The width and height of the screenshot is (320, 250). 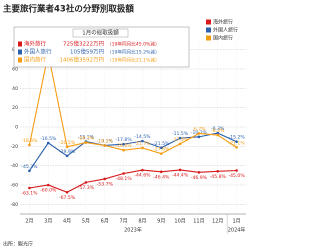 What do you see at coordinates (15, 89) in the screenshot?
I see `y-tick-label: 40` at bounding box center [15, 89].